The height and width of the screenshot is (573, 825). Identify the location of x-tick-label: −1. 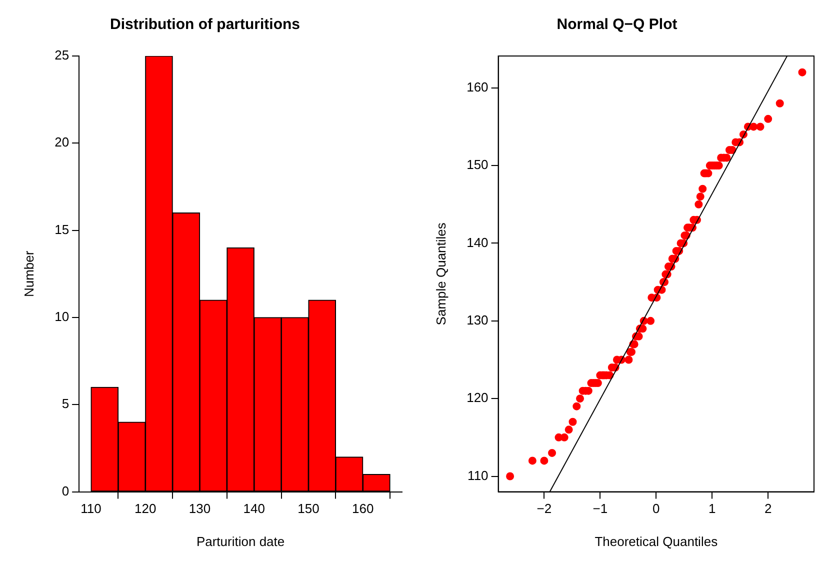
(600, 508).